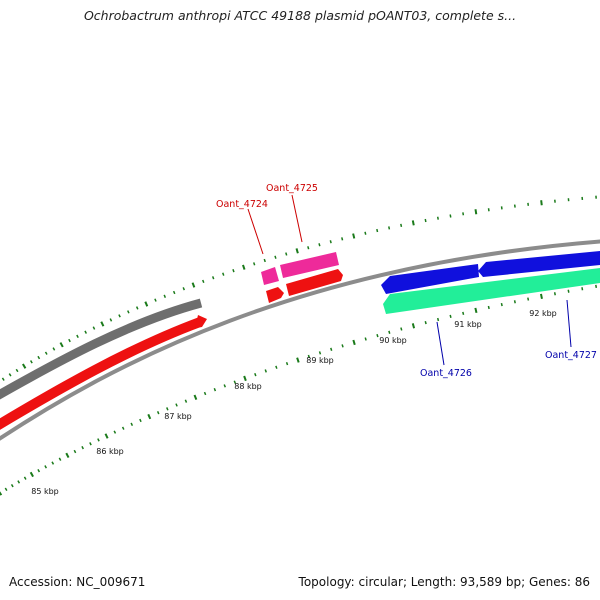  I want to click on label-oant-4726: Oant_4726, so click(446, 373).